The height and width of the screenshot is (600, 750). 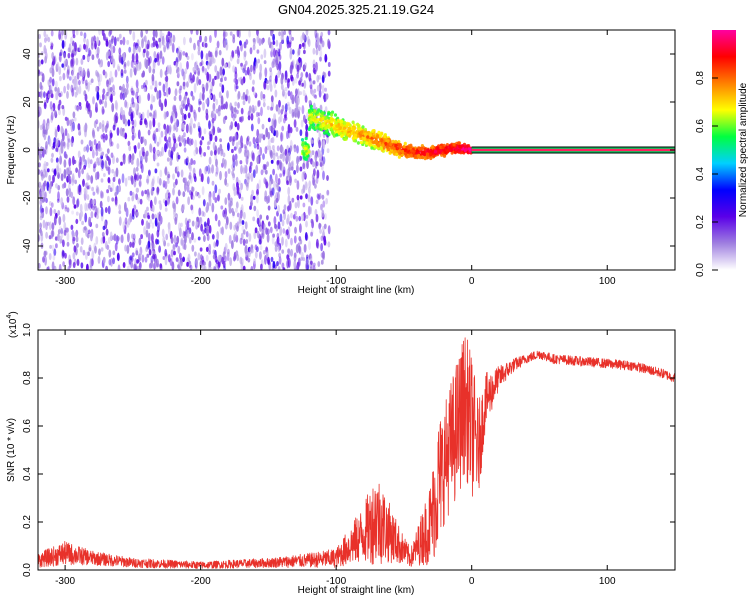 What do you see at coordinates (13, 312) in the screenshot?
I see `multiplier-close: )` at bounding box center [13, 312].